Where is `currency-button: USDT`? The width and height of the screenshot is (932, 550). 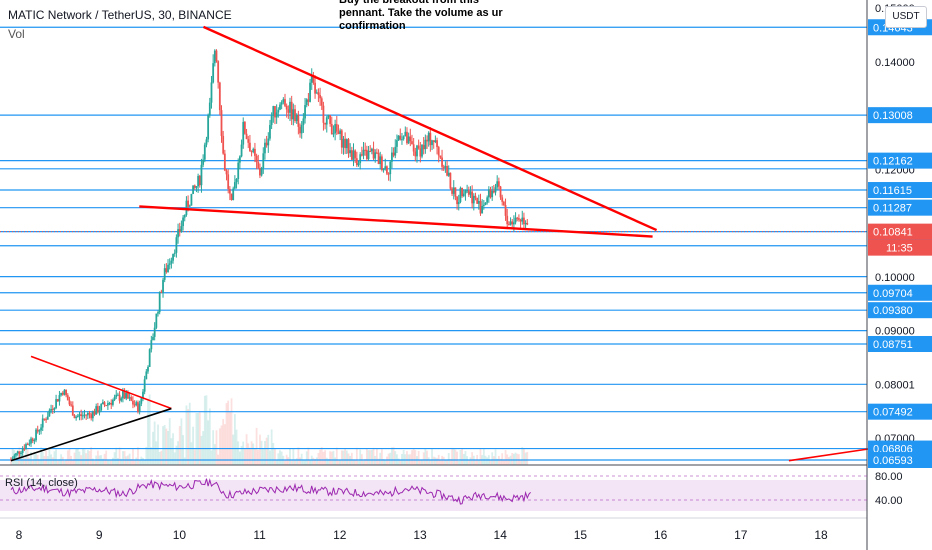
currency-button: USDT is located at coordinates (906, 17).